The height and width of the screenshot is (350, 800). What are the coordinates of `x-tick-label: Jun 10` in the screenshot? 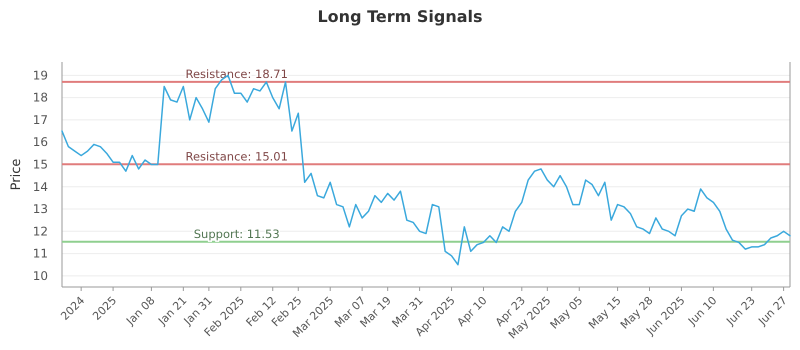 It's located at (702, 311).